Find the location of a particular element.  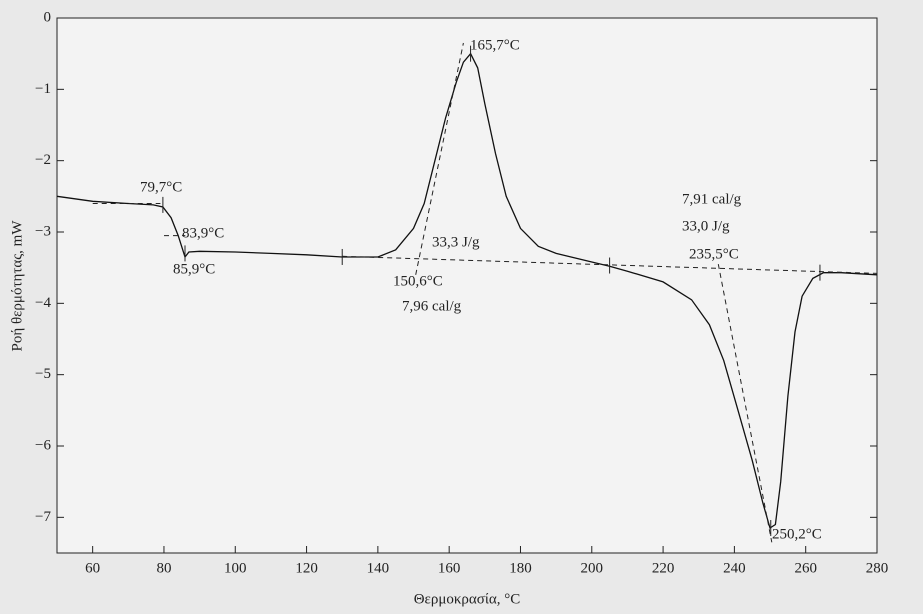

annotation: 250,2°C is located at coordinates (797, 534).